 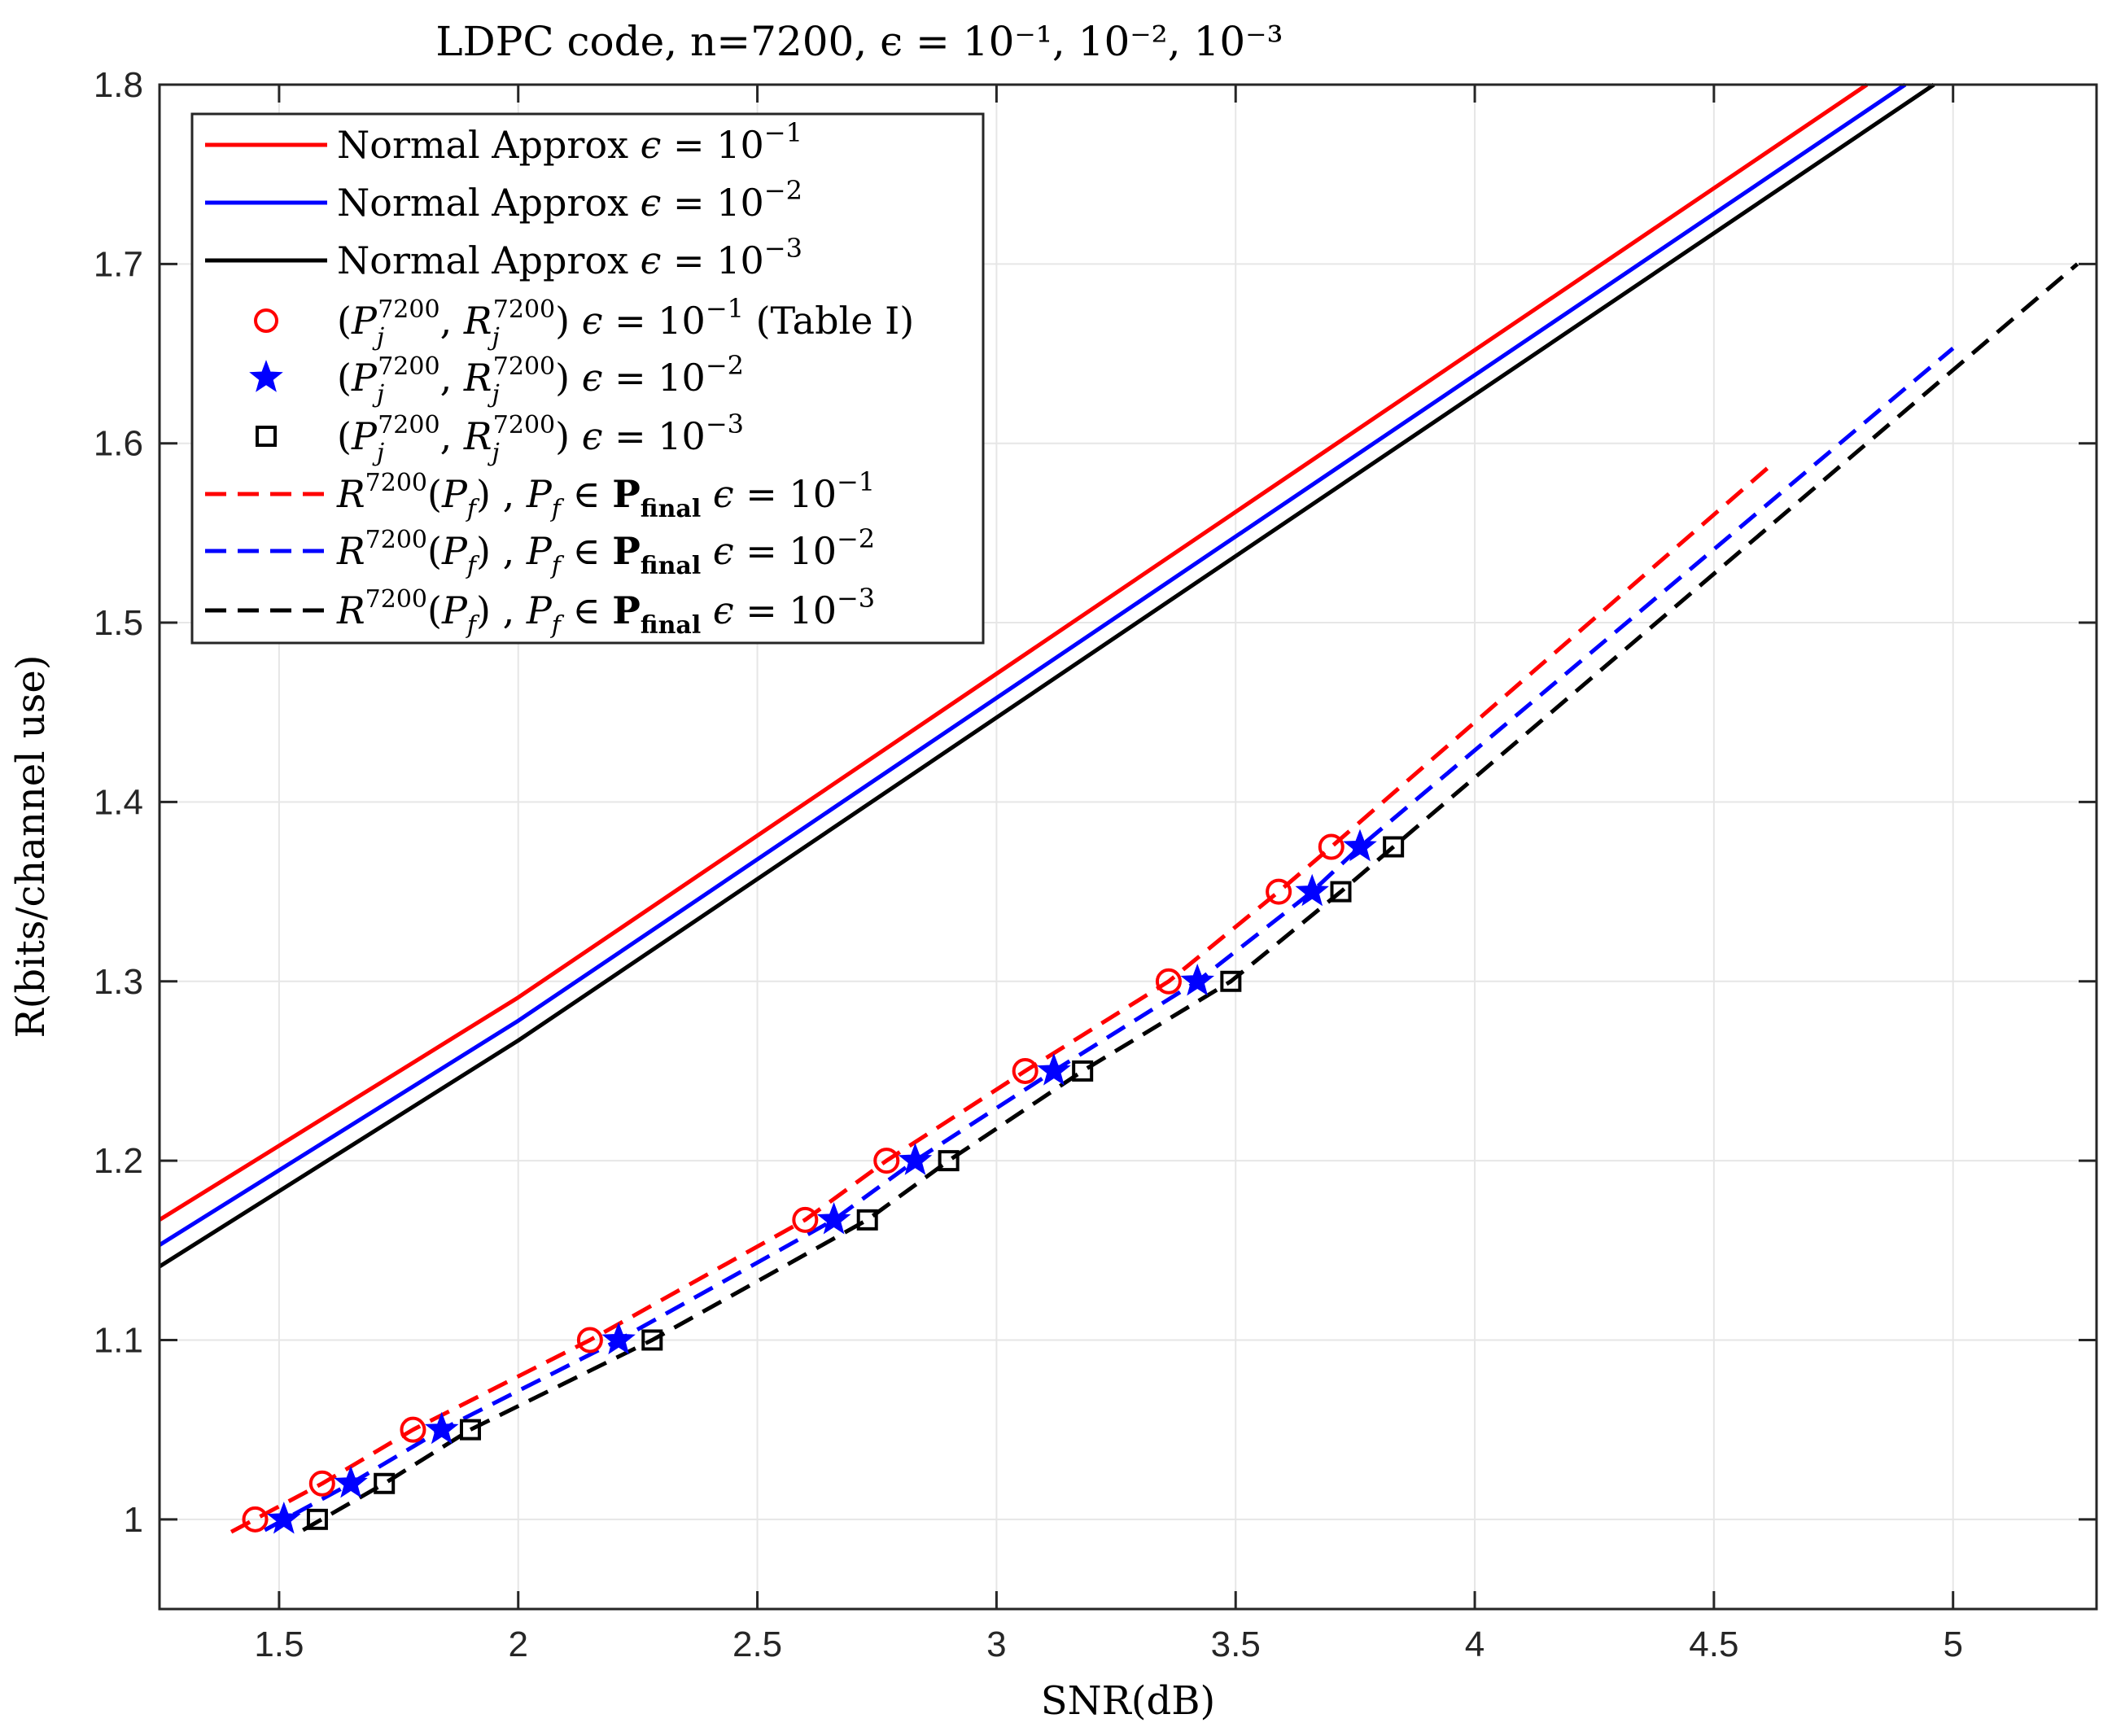 I want to click on x-axis-label: SNR(dB), so click(x=1128, y=1701).